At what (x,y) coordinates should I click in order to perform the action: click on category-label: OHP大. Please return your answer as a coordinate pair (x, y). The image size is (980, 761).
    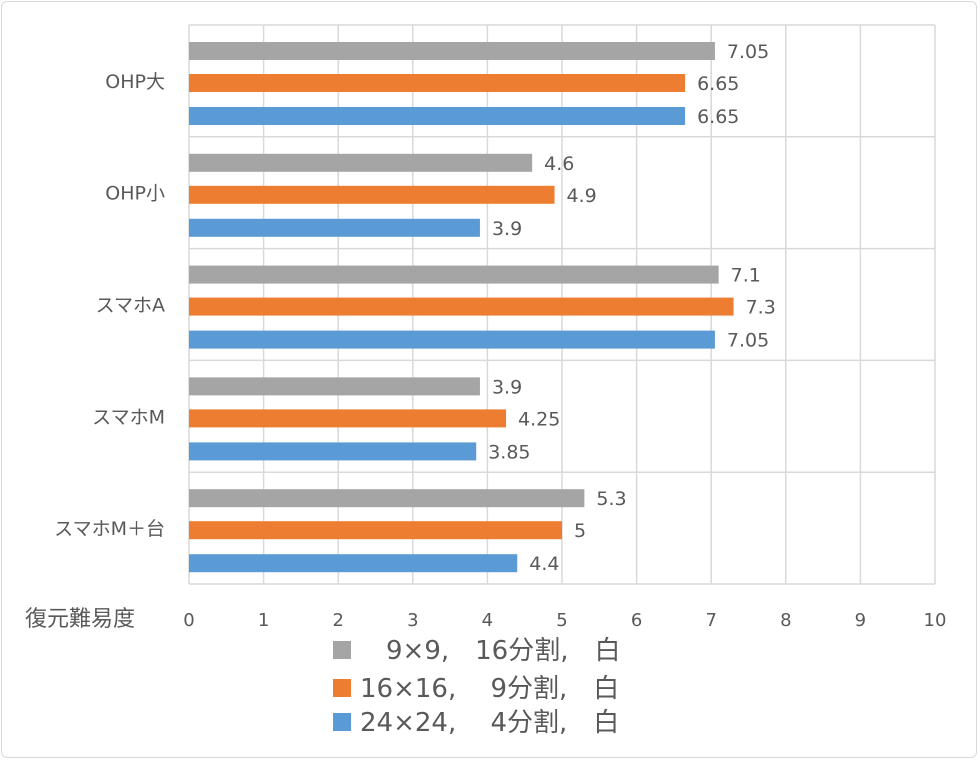
    Looking at the image, I should click on (135, 82).